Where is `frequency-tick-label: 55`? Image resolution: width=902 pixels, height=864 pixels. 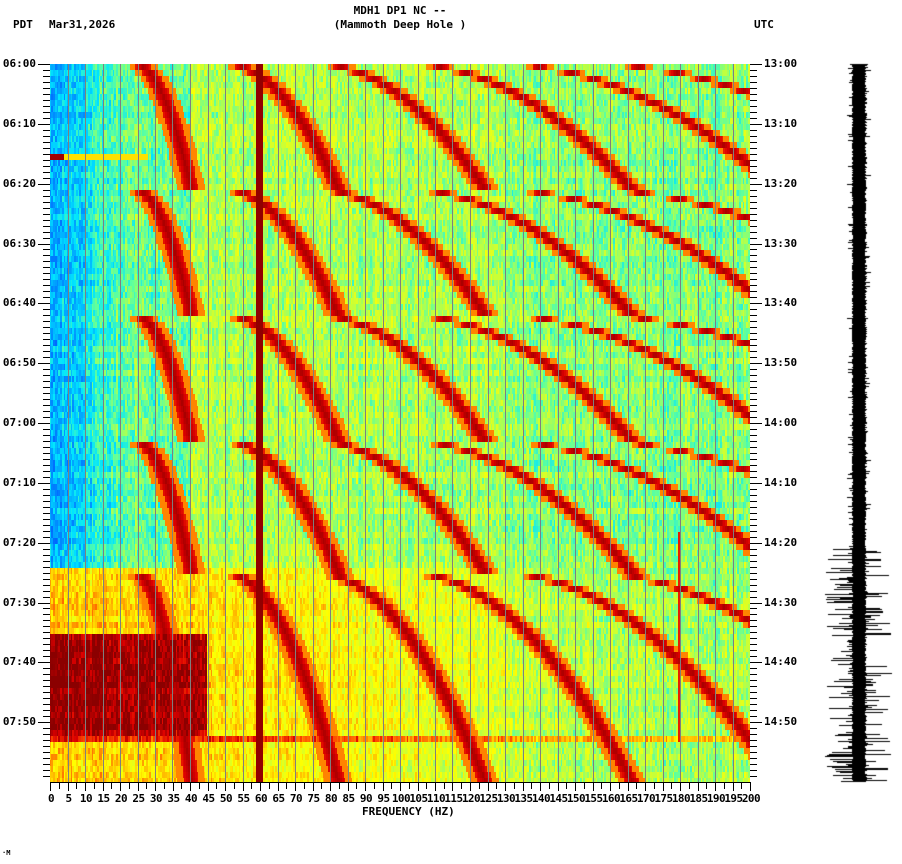
frequency-tick-label: 55 is located at coordinates (243, 798).